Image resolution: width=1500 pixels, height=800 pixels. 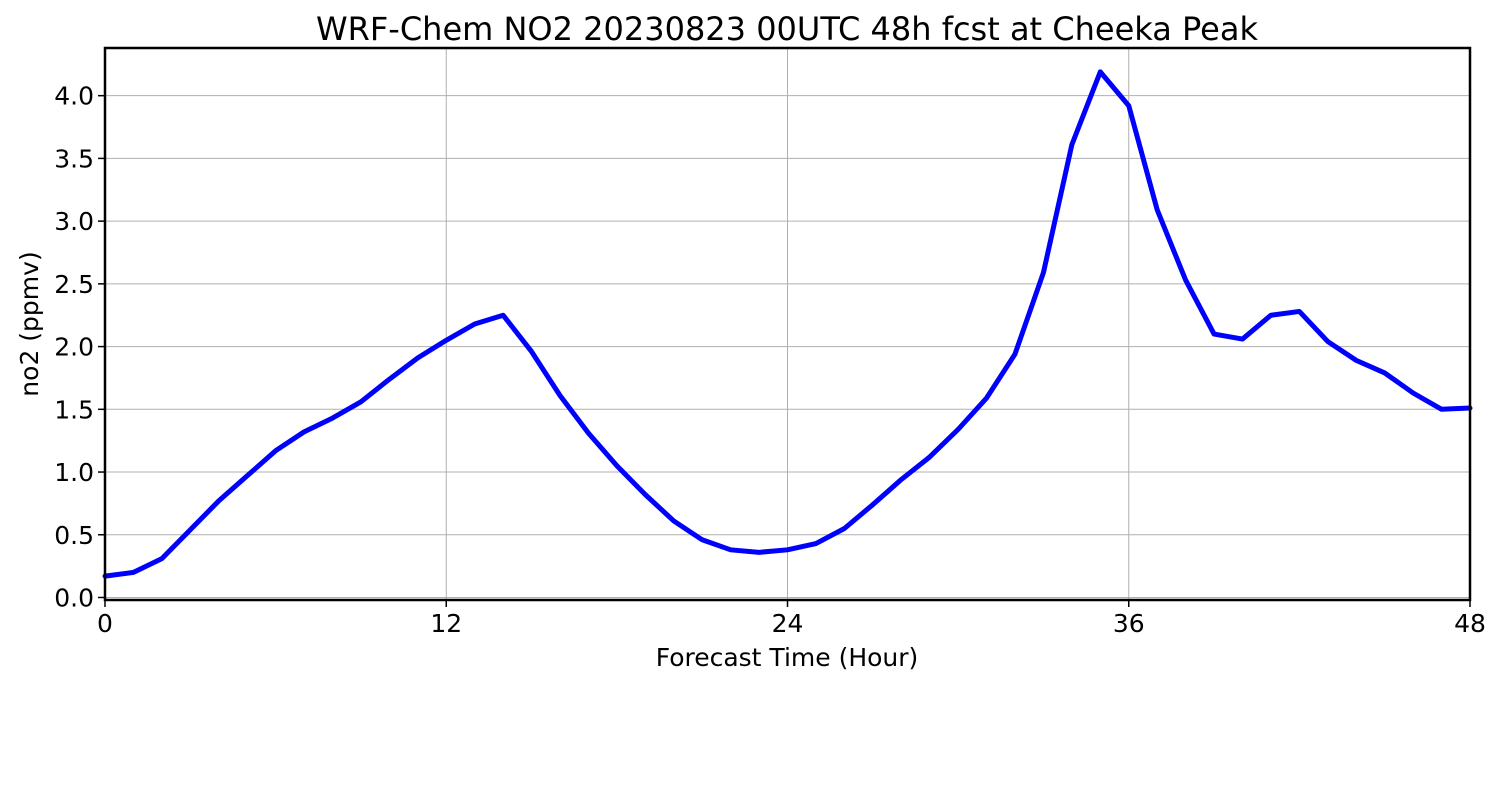 I want to click on x-tick-label: 0, so click(x=105, y=623).